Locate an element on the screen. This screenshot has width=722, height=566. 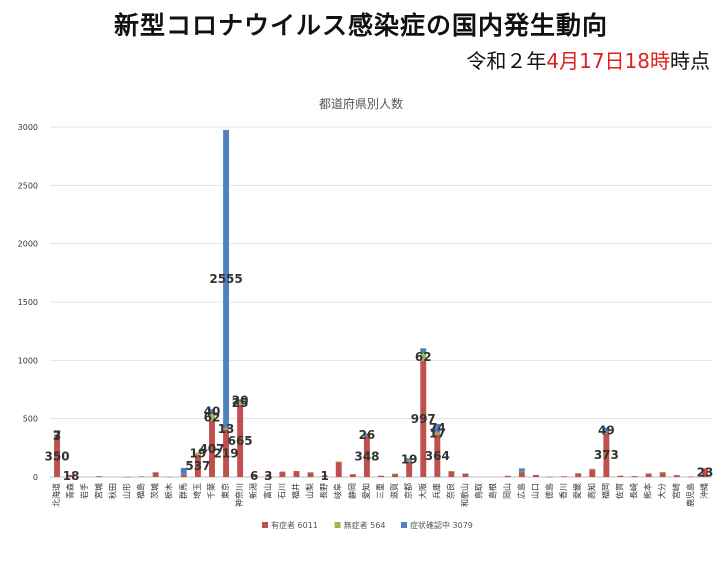
date-stamp: 令和２年4月17日18時時点 is located at coordinates (588, 59).